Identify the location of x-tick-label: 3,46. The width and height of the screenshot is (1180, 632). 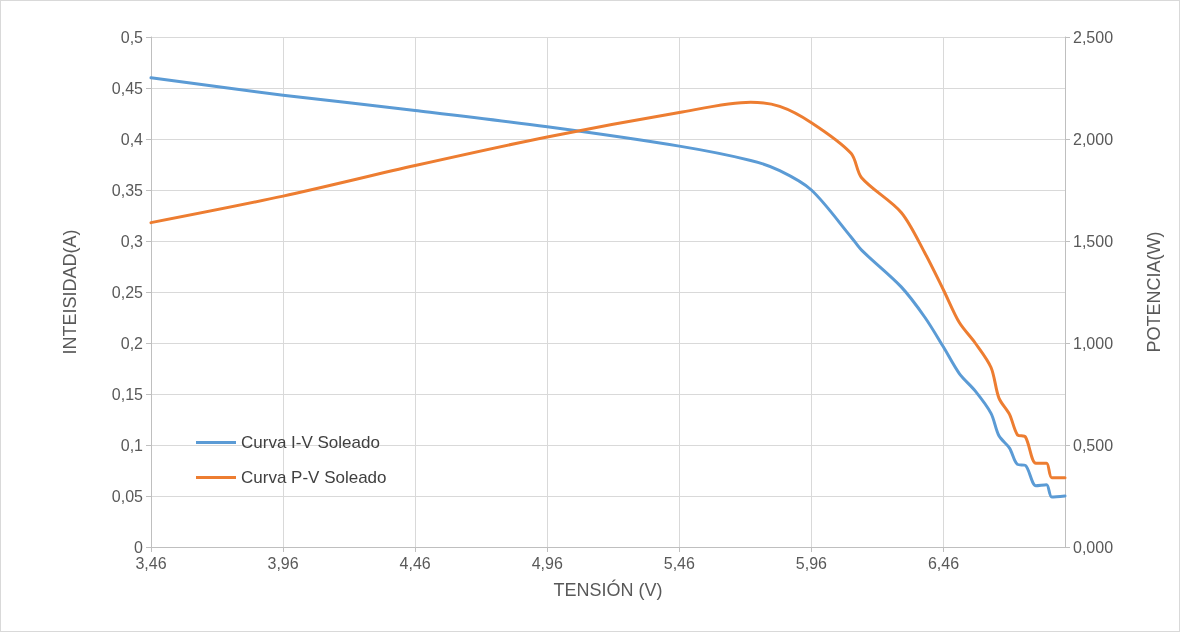
(151, 563).